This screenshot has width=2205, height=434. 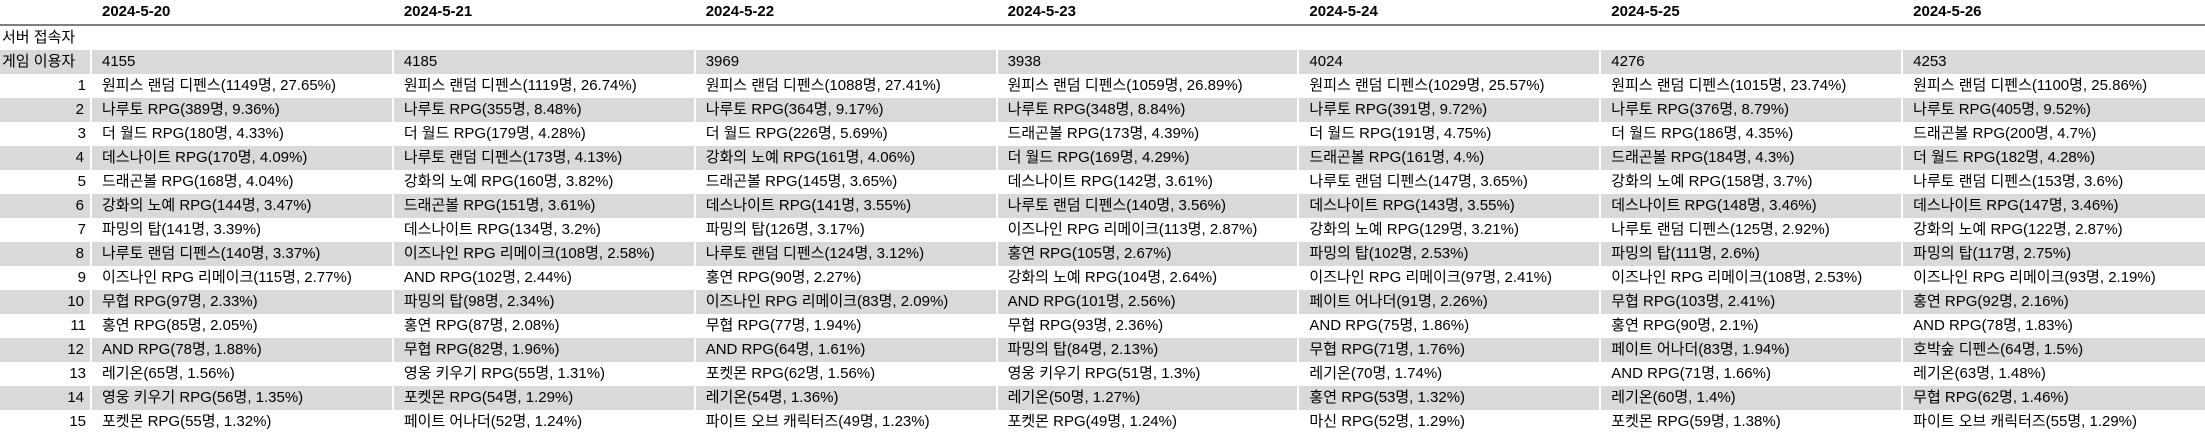 I want to click on game-users-cell: 4185, so click(x=544, y=62).